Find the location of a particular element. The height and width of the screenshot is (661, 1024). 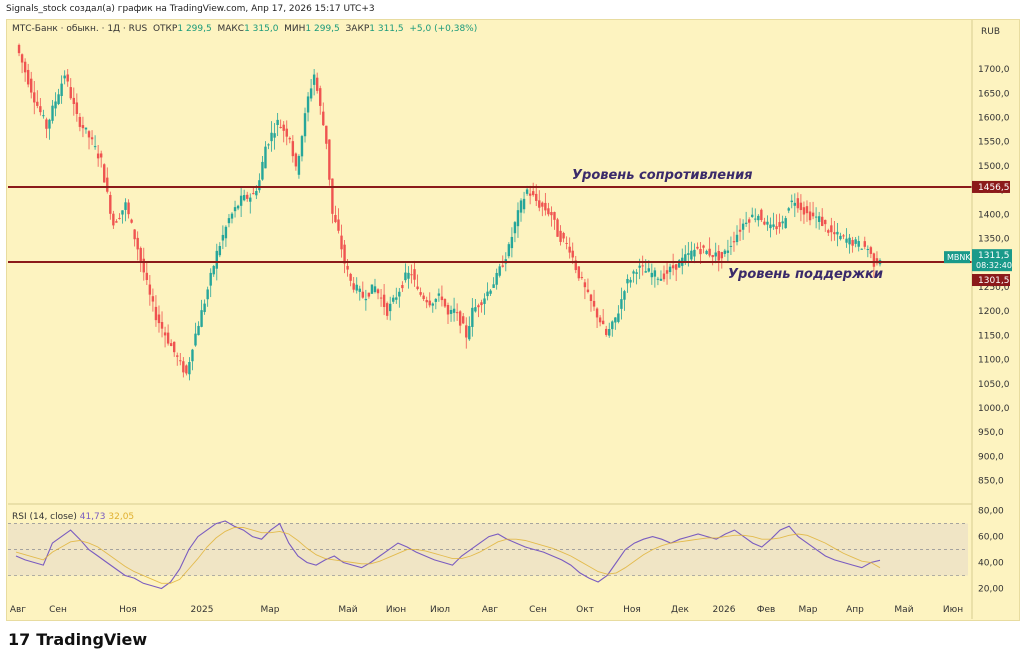

price-tick-label: 1350,0 is located at coordinates (994, 240).